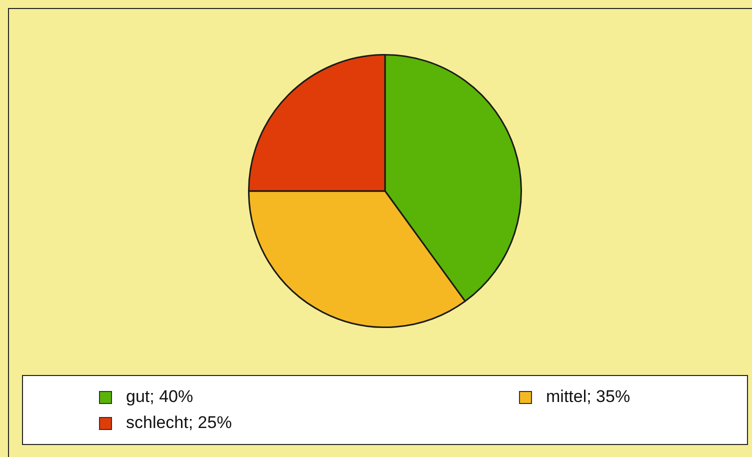  What do you see at coordinates (588, 397) in the screenshot?
I see `legend-label: mittel; 35%` at bounding box center [588, 397].